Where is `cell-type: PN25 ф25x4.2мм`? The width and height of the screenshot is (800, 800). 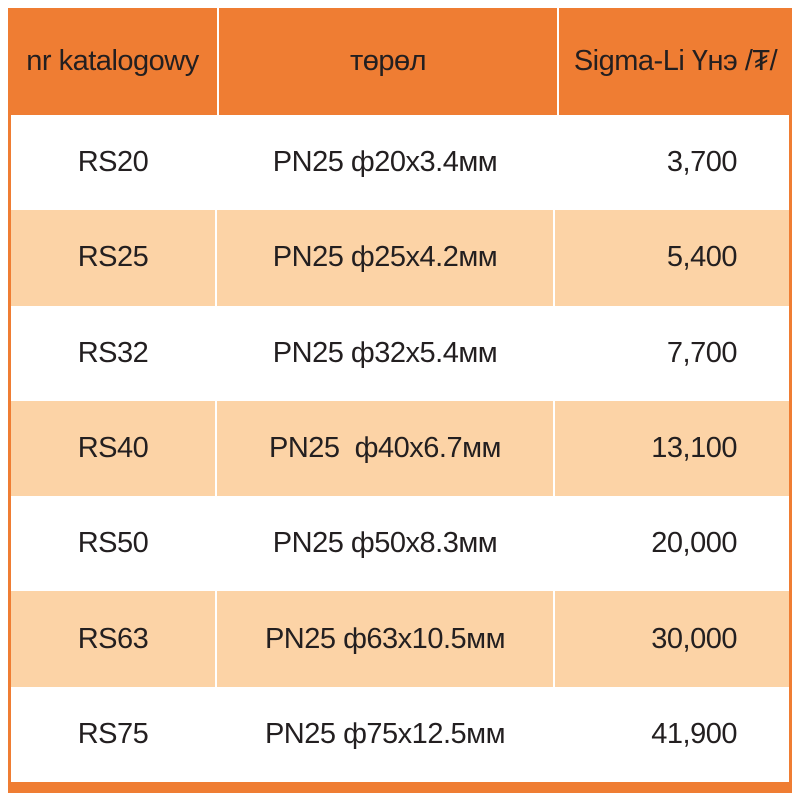
cell-type: PN25 ф25x4.2мм is located at coordinates (386, 258).